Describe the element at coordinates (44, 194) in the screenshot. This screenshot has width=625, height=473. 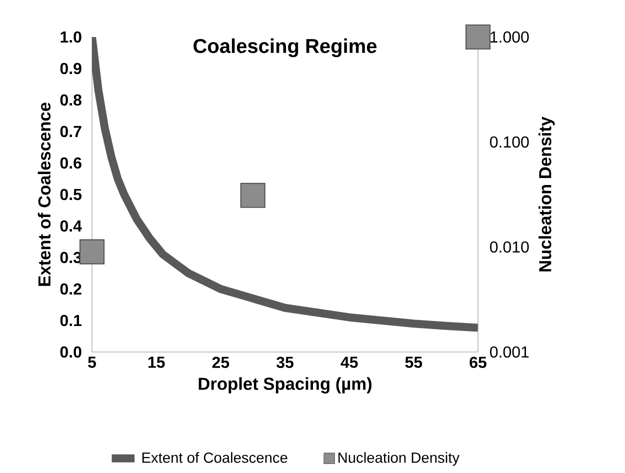
I see `y-axis-title: Extent of Coalescence` at that location.